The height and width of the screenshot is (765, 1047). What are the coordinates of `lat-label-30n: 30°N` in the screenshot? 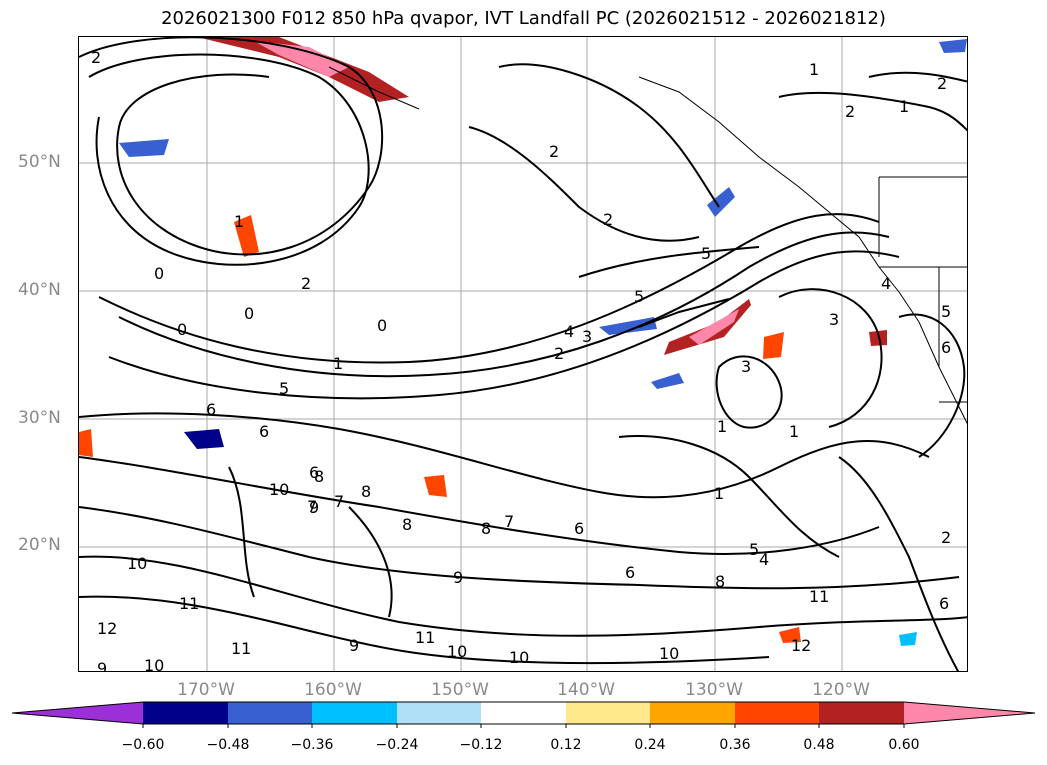 It's located at (39, 418).